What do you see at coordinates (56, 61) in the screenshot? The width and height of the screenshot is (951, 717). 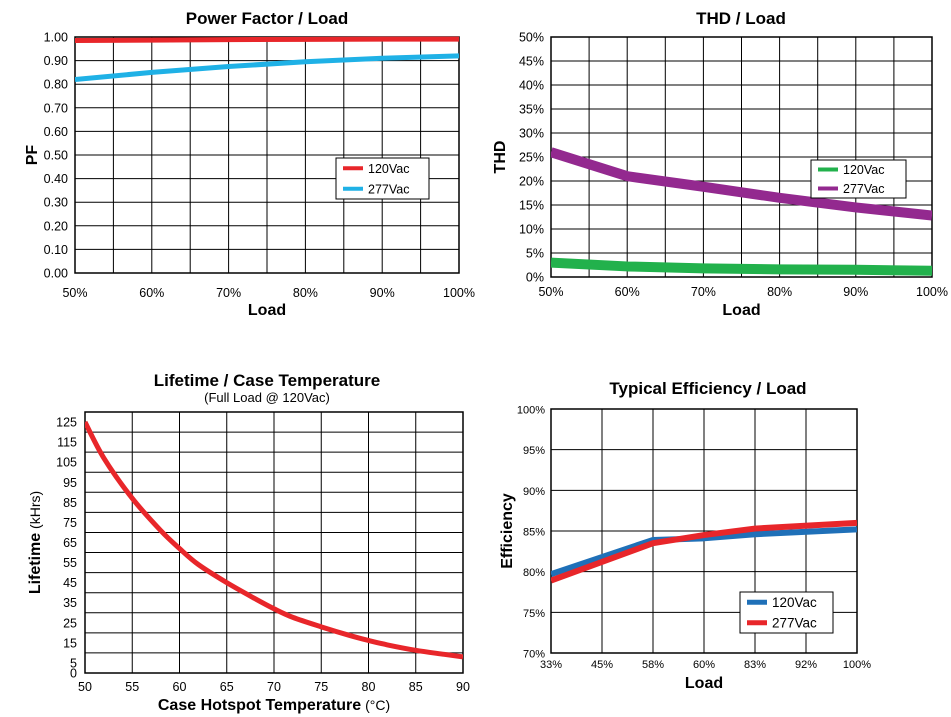 I see `y-tick-label: 0.90` at bounding box center [56, 61].